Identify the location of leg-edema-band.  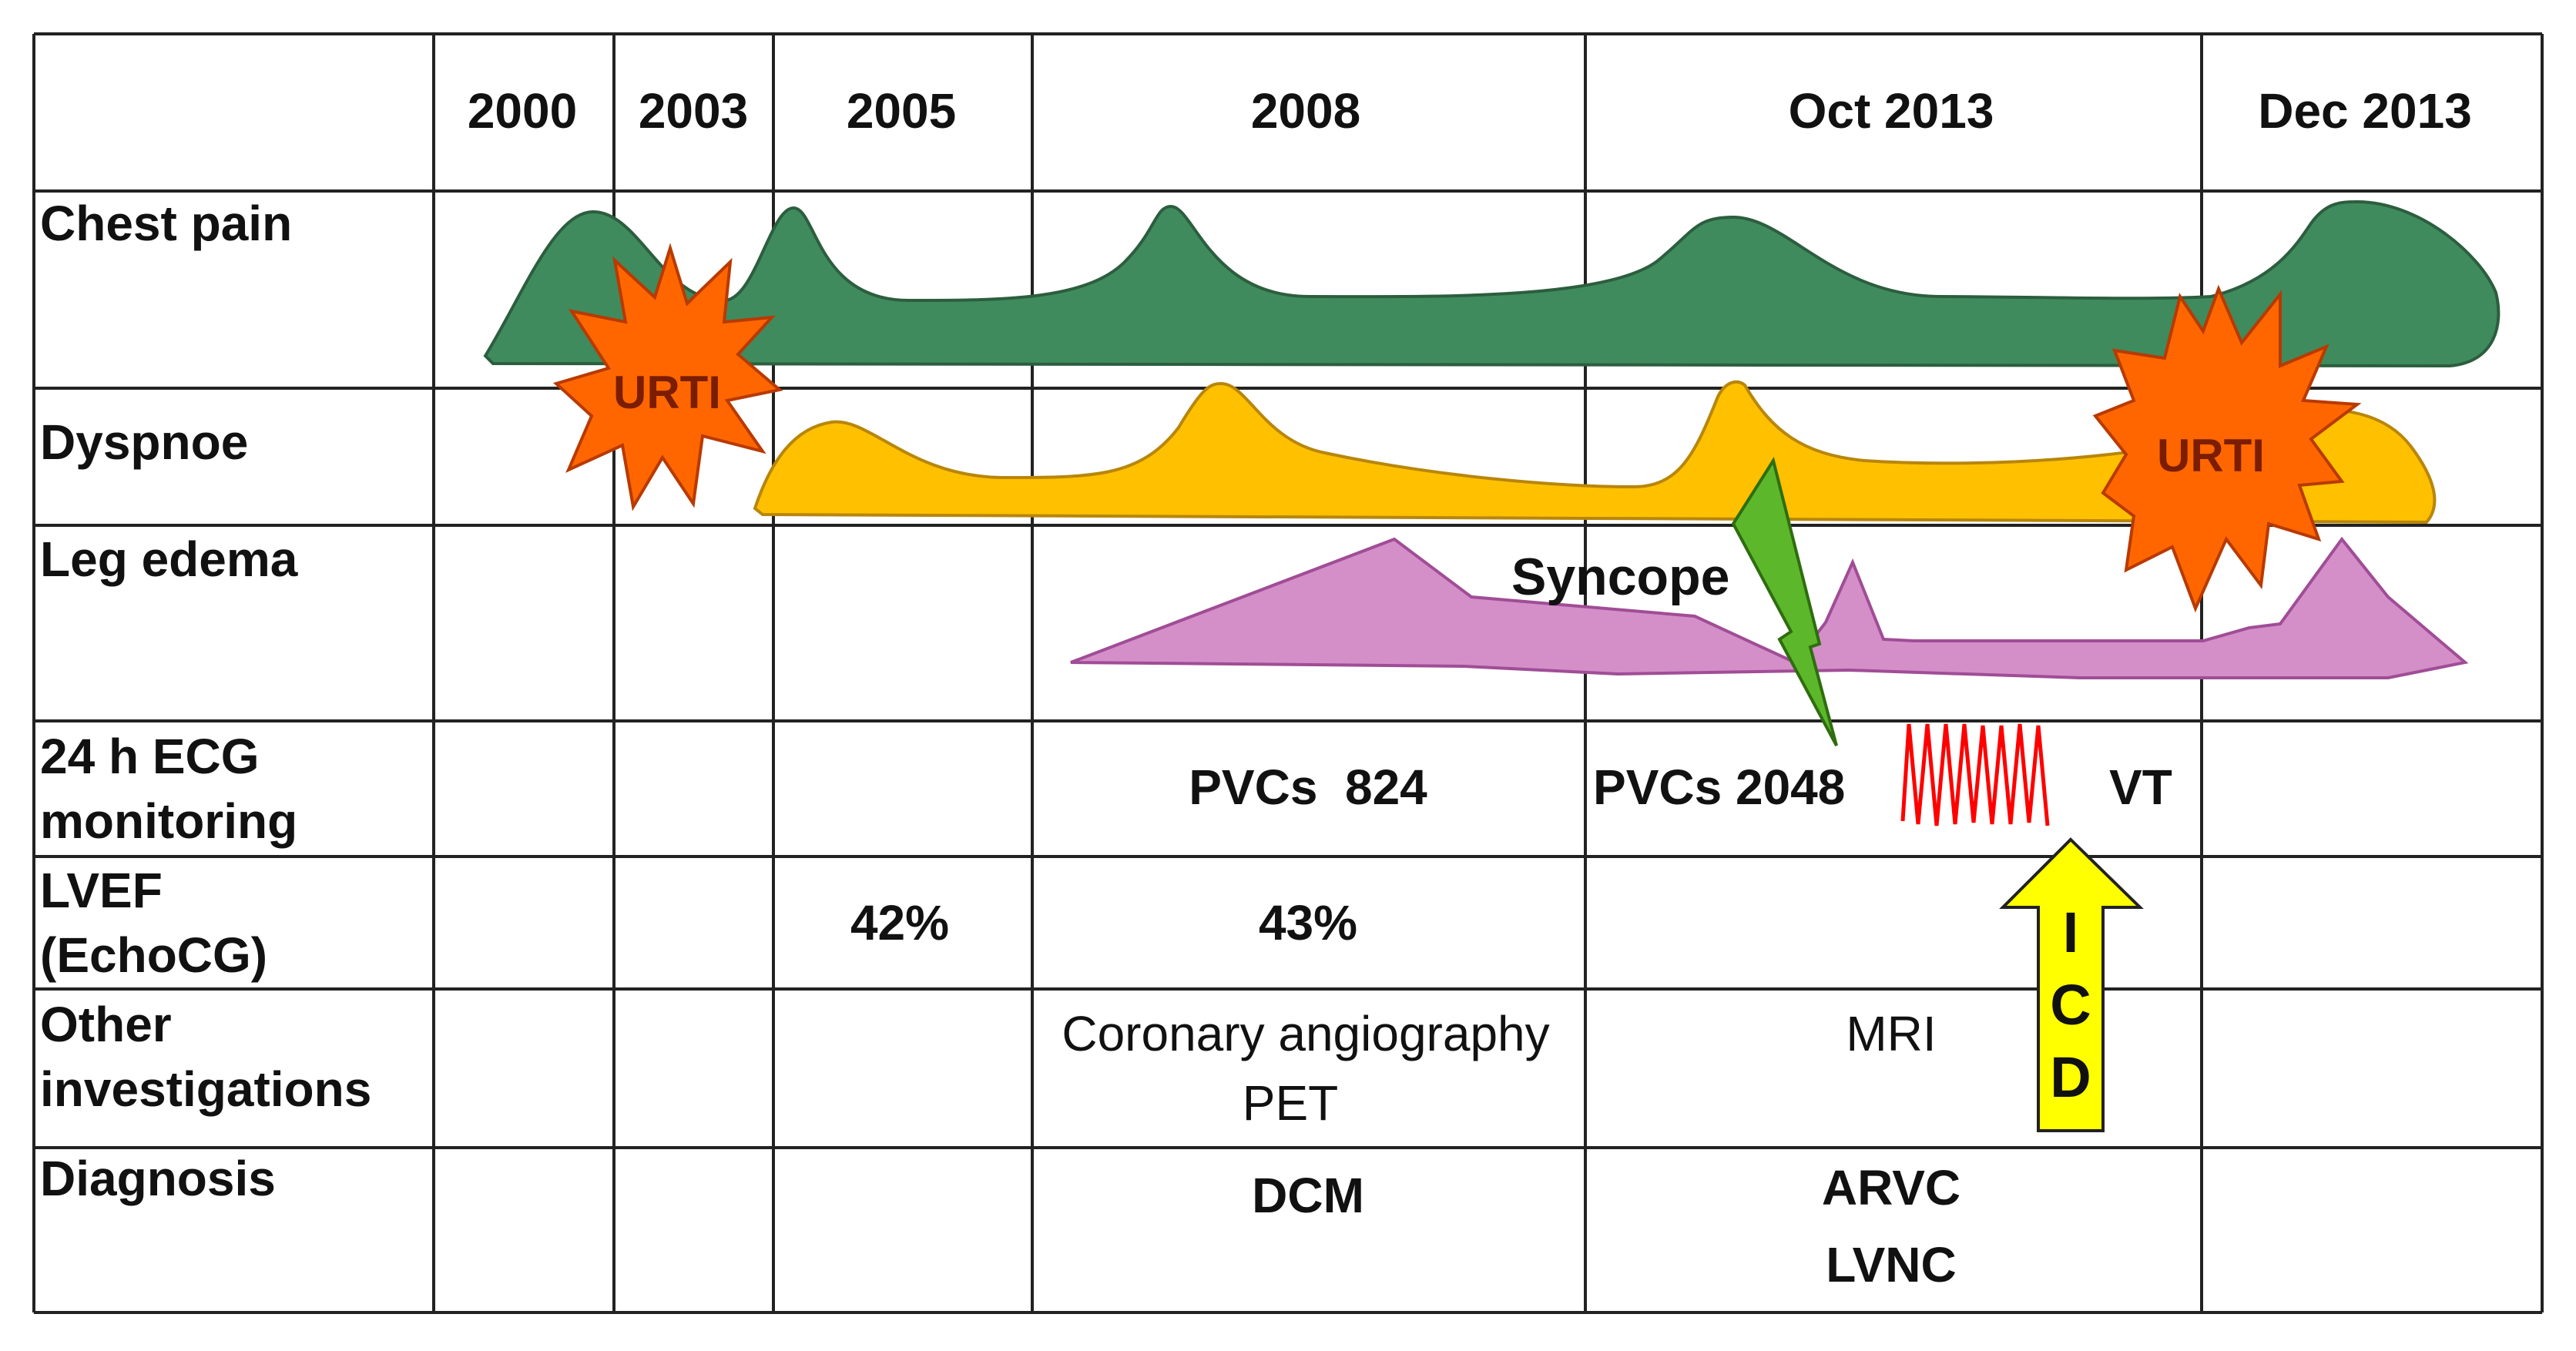
(1769, 607).